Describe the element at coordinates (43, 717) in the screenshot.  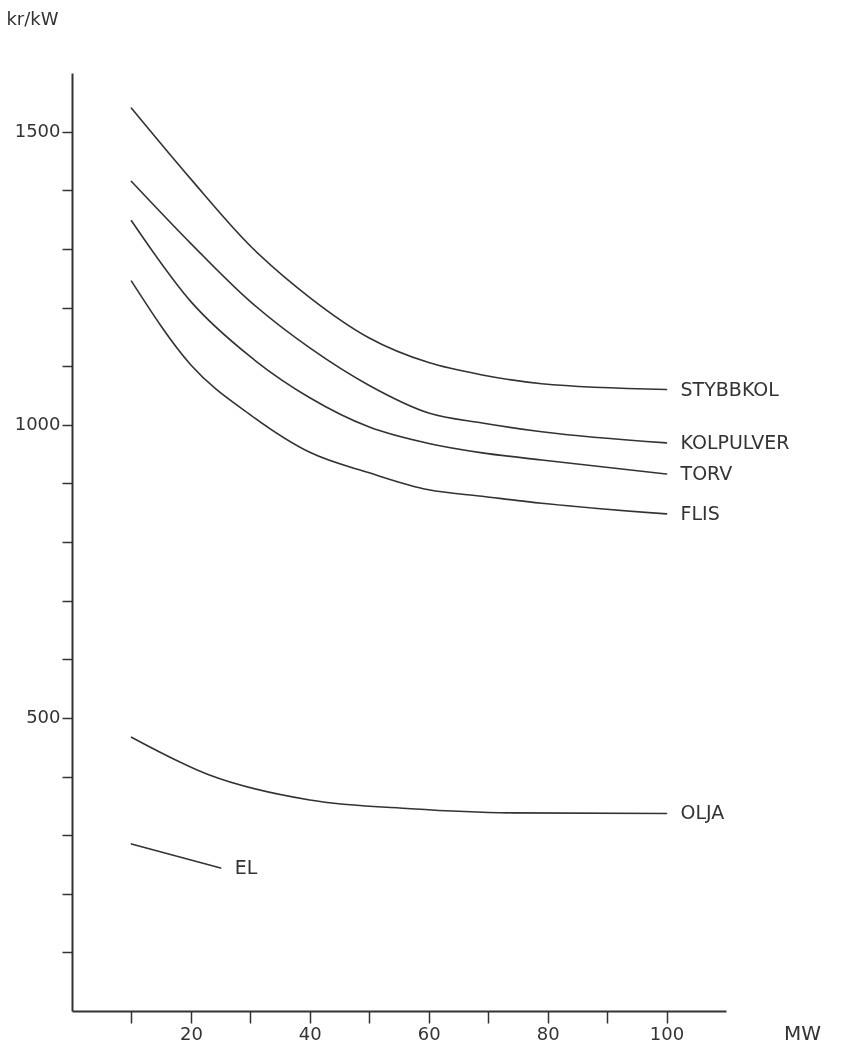
I see `y-tick-label: 500` at that location.